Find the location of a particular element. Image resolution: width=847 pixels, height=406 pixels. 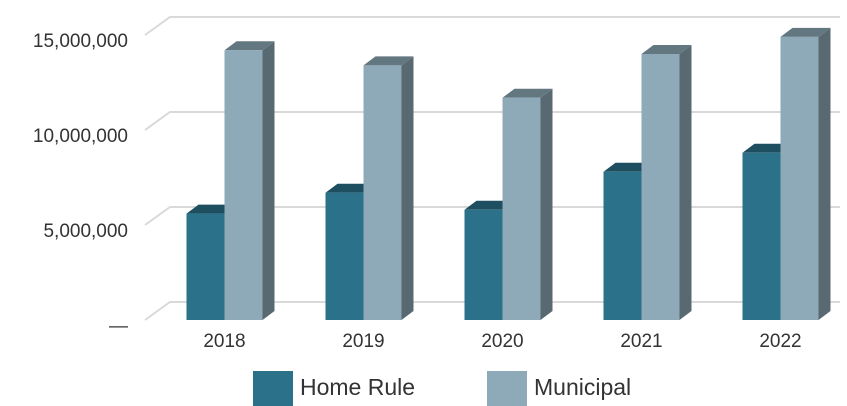

legend-label: Home Rule is located at coordinates (357, 387).